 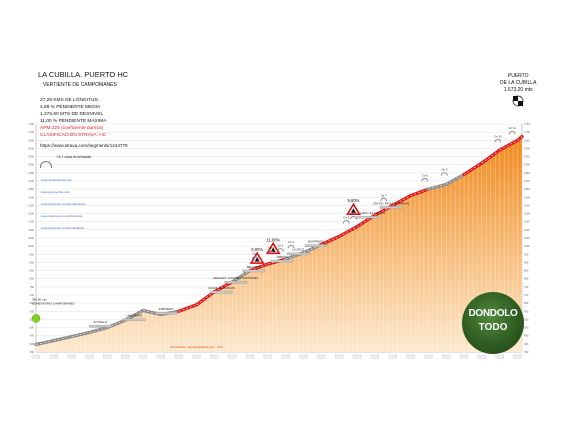 What do you see at coordinates (526, 319) in the screenshot?
I see `y-tick-label-right: 550` at bounding box center [526, 319].